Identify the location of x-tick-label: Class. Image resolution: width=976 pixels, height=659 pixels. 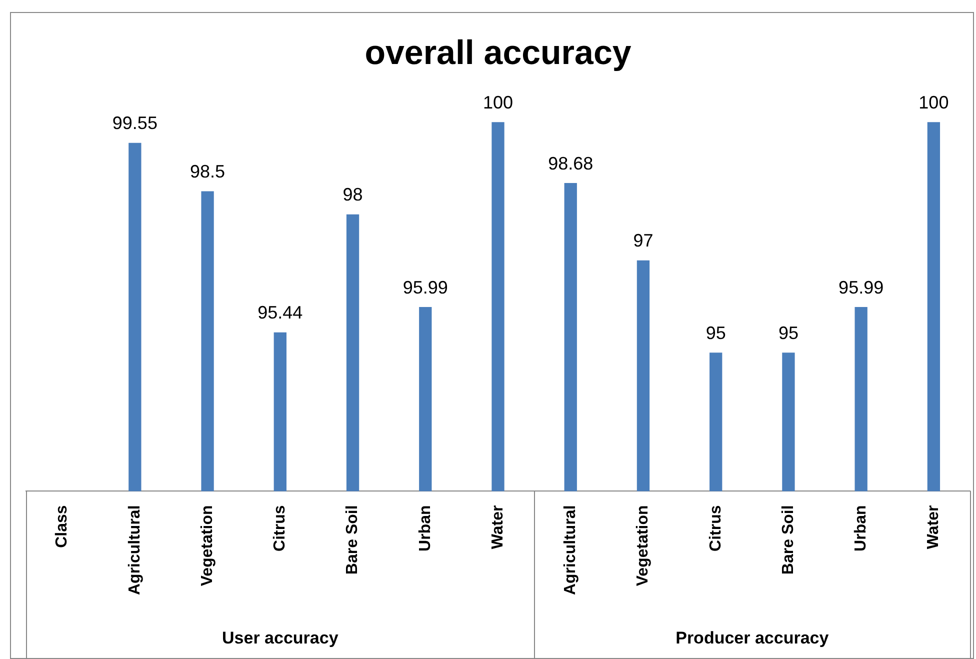
(62, 526).